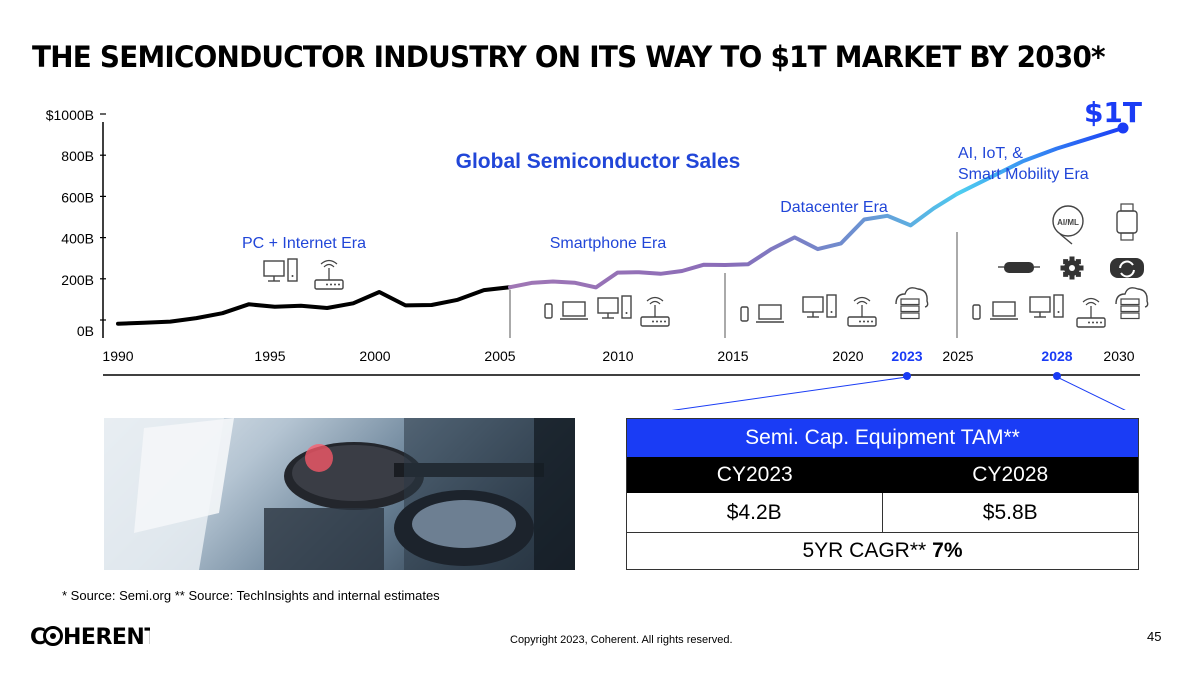  What do you see at coordinates (38, 637) in the screenshot?
I see `svg-text: C` at bounding box center [38, 637].